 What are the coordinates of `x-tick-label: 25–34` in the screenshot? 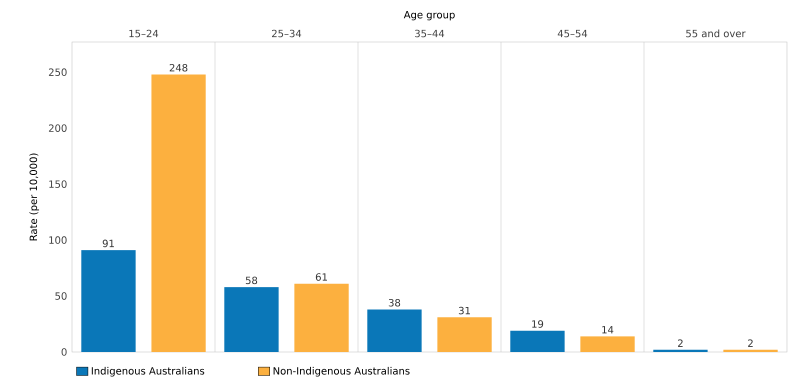 It's located at (287, 34).